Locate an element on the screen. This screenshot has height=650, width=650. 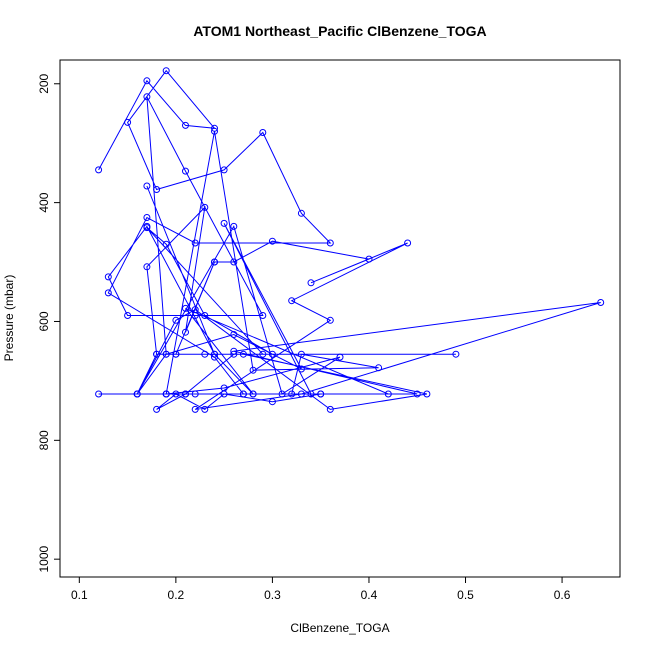
y-tick-label: 400 is located at coordinates (44, 202).